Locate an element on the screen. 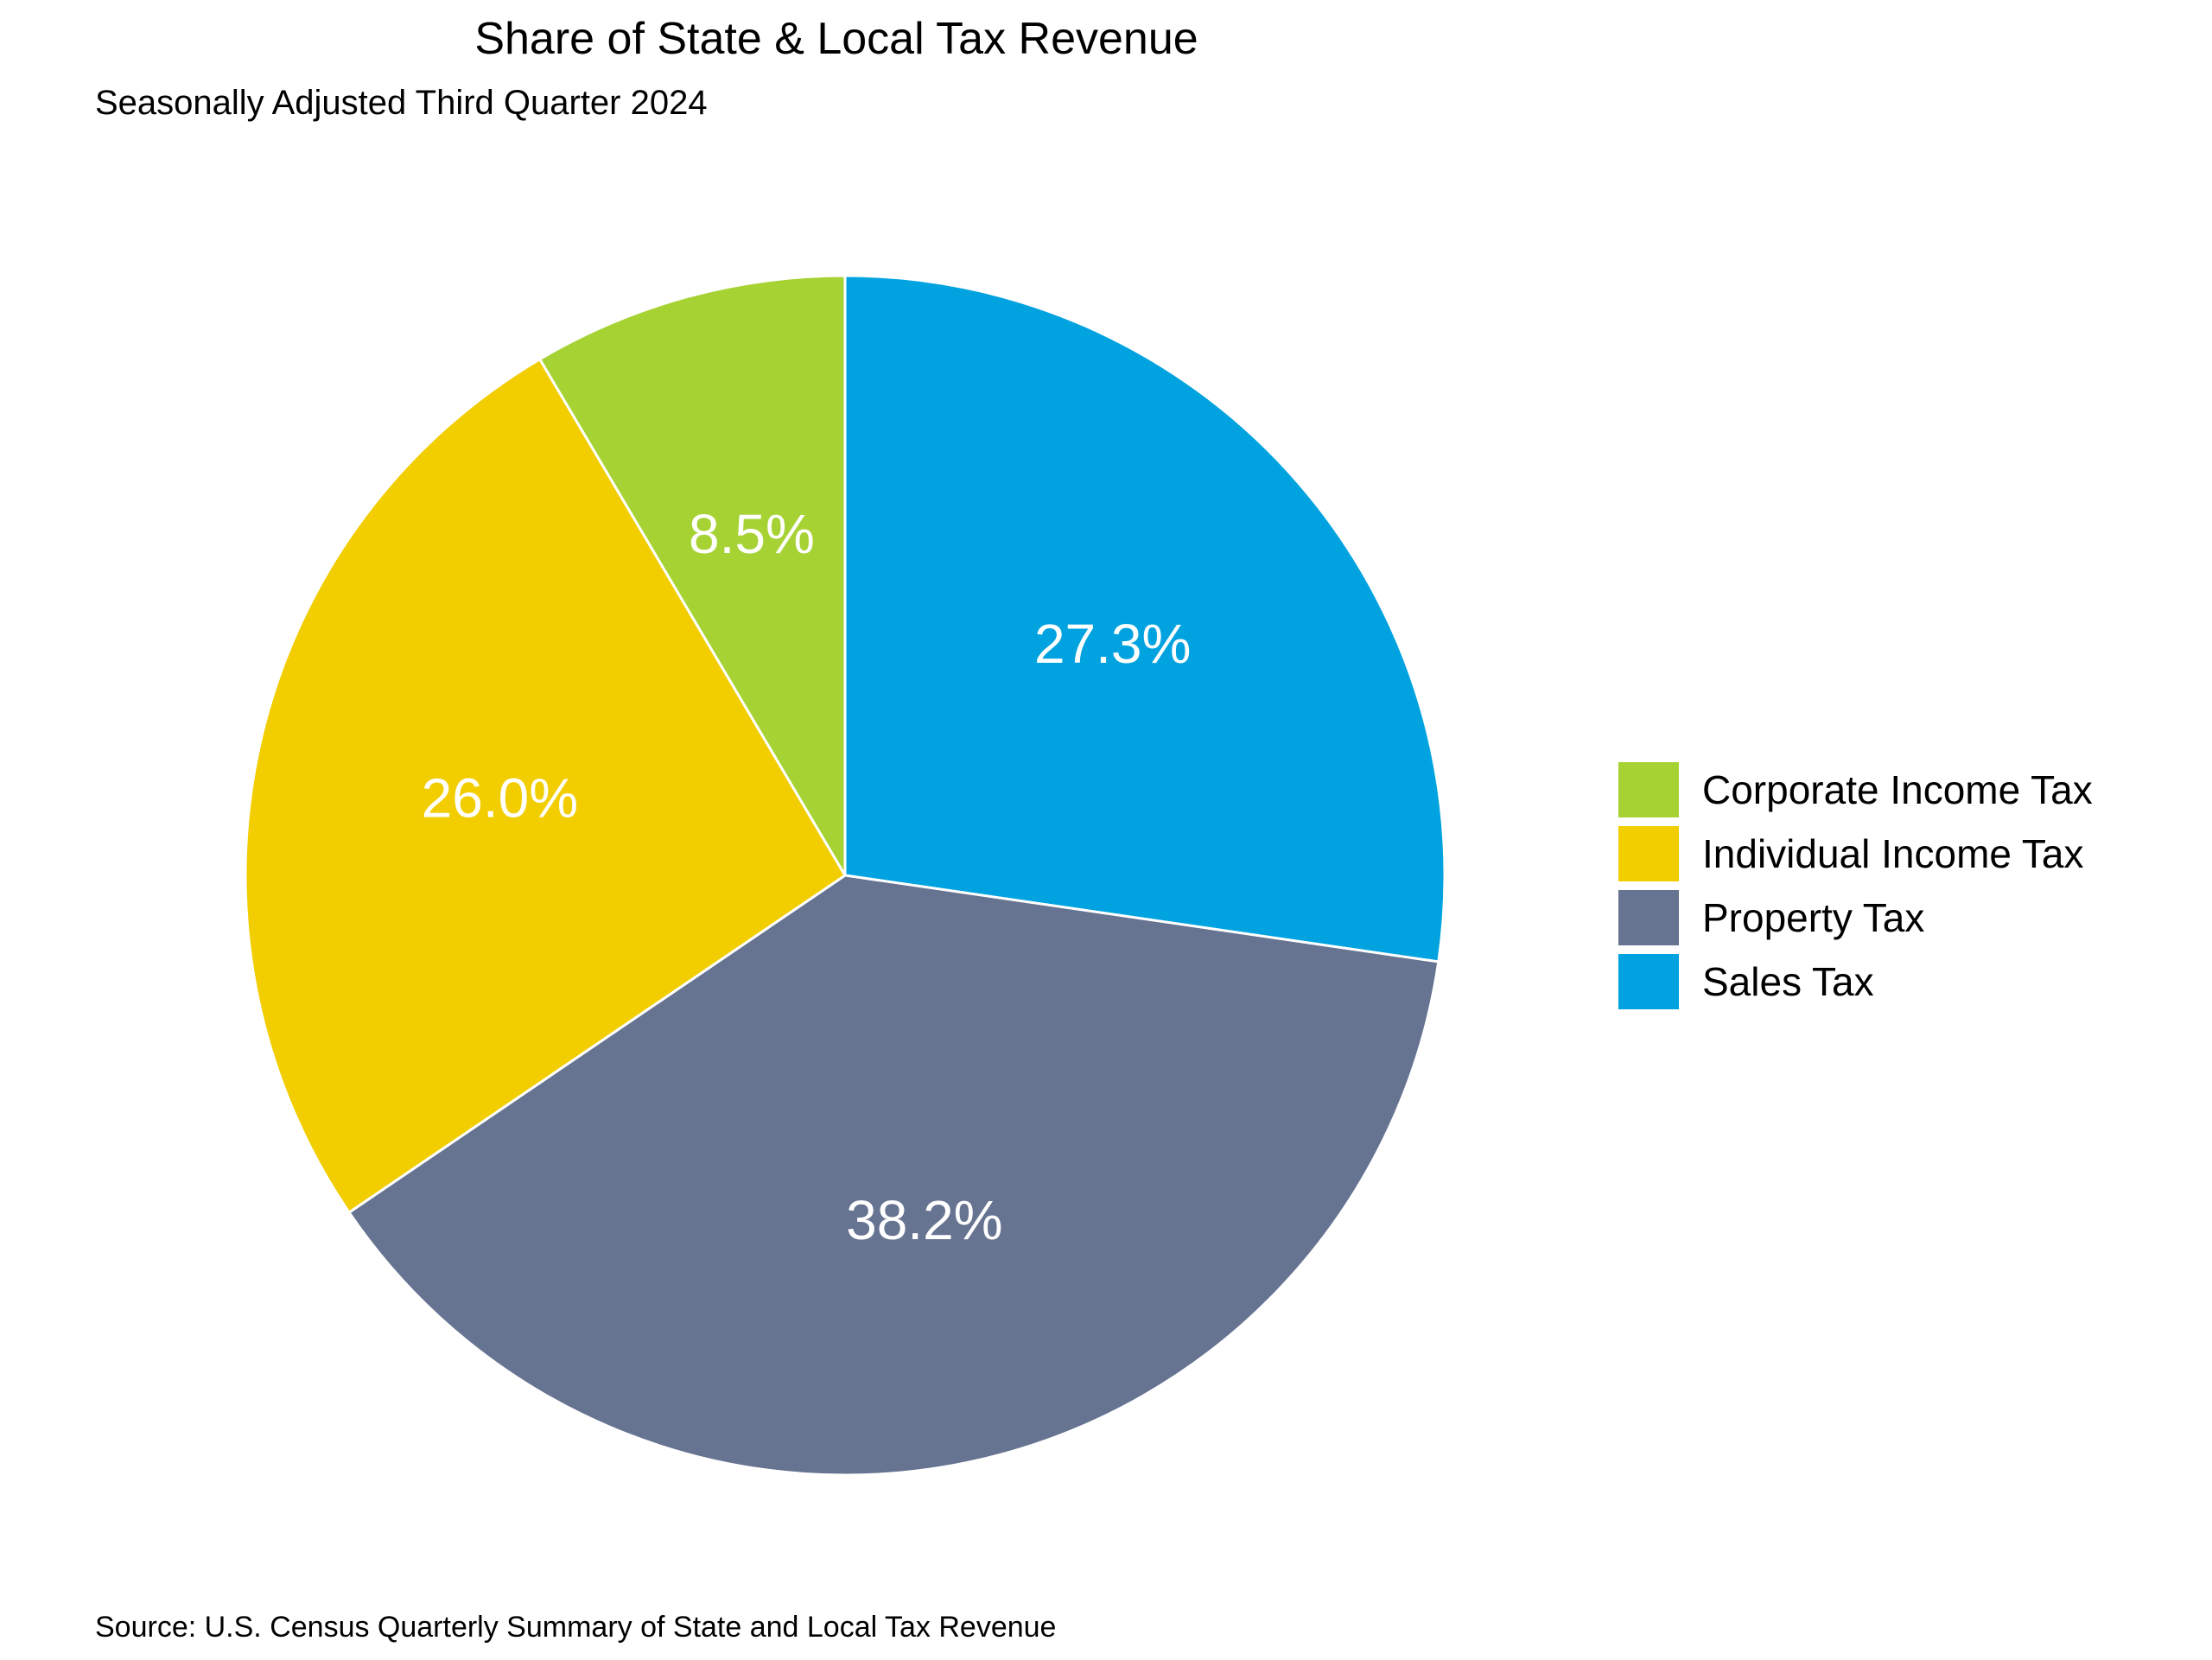 This screenshot has width=2212, height=1660. chart-subtitle: Seasonally Adjusted Third Quarter 2024 is located at coordinates (401, 103).